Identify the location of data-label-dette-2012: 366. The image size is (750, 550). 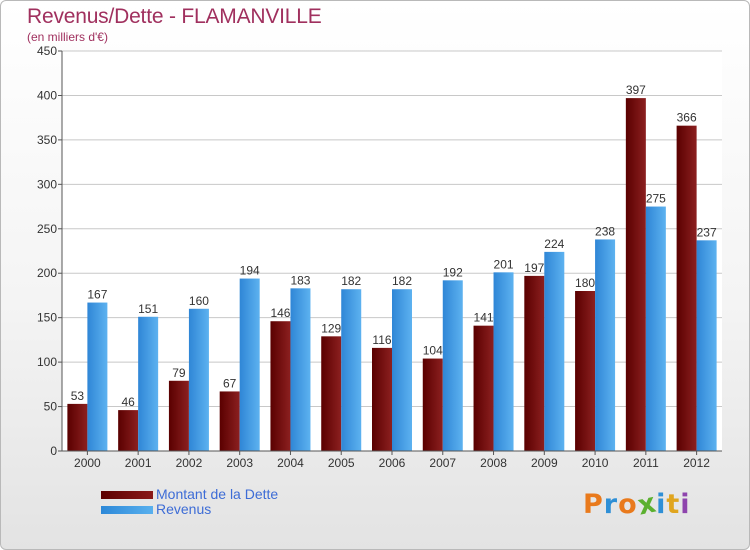
(687, 118).